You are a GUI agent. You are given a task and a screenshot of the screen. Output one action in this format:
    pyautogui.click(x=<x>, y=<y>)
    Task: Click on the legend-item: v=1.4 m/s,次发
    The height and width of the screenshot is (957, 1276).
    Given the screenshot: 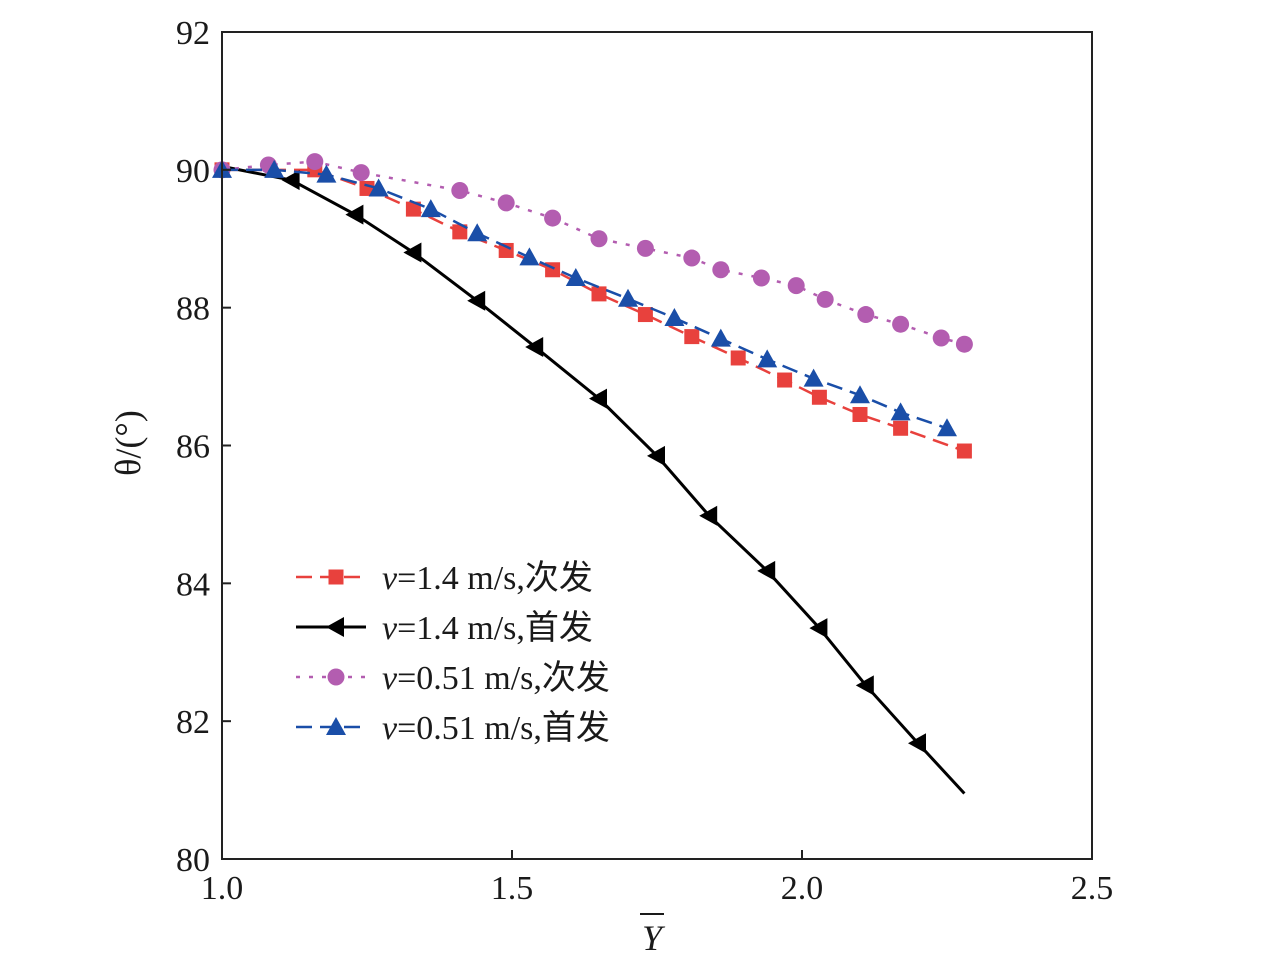 What is the action you would take?
    pyautogui.click(x=444, y=578)
    